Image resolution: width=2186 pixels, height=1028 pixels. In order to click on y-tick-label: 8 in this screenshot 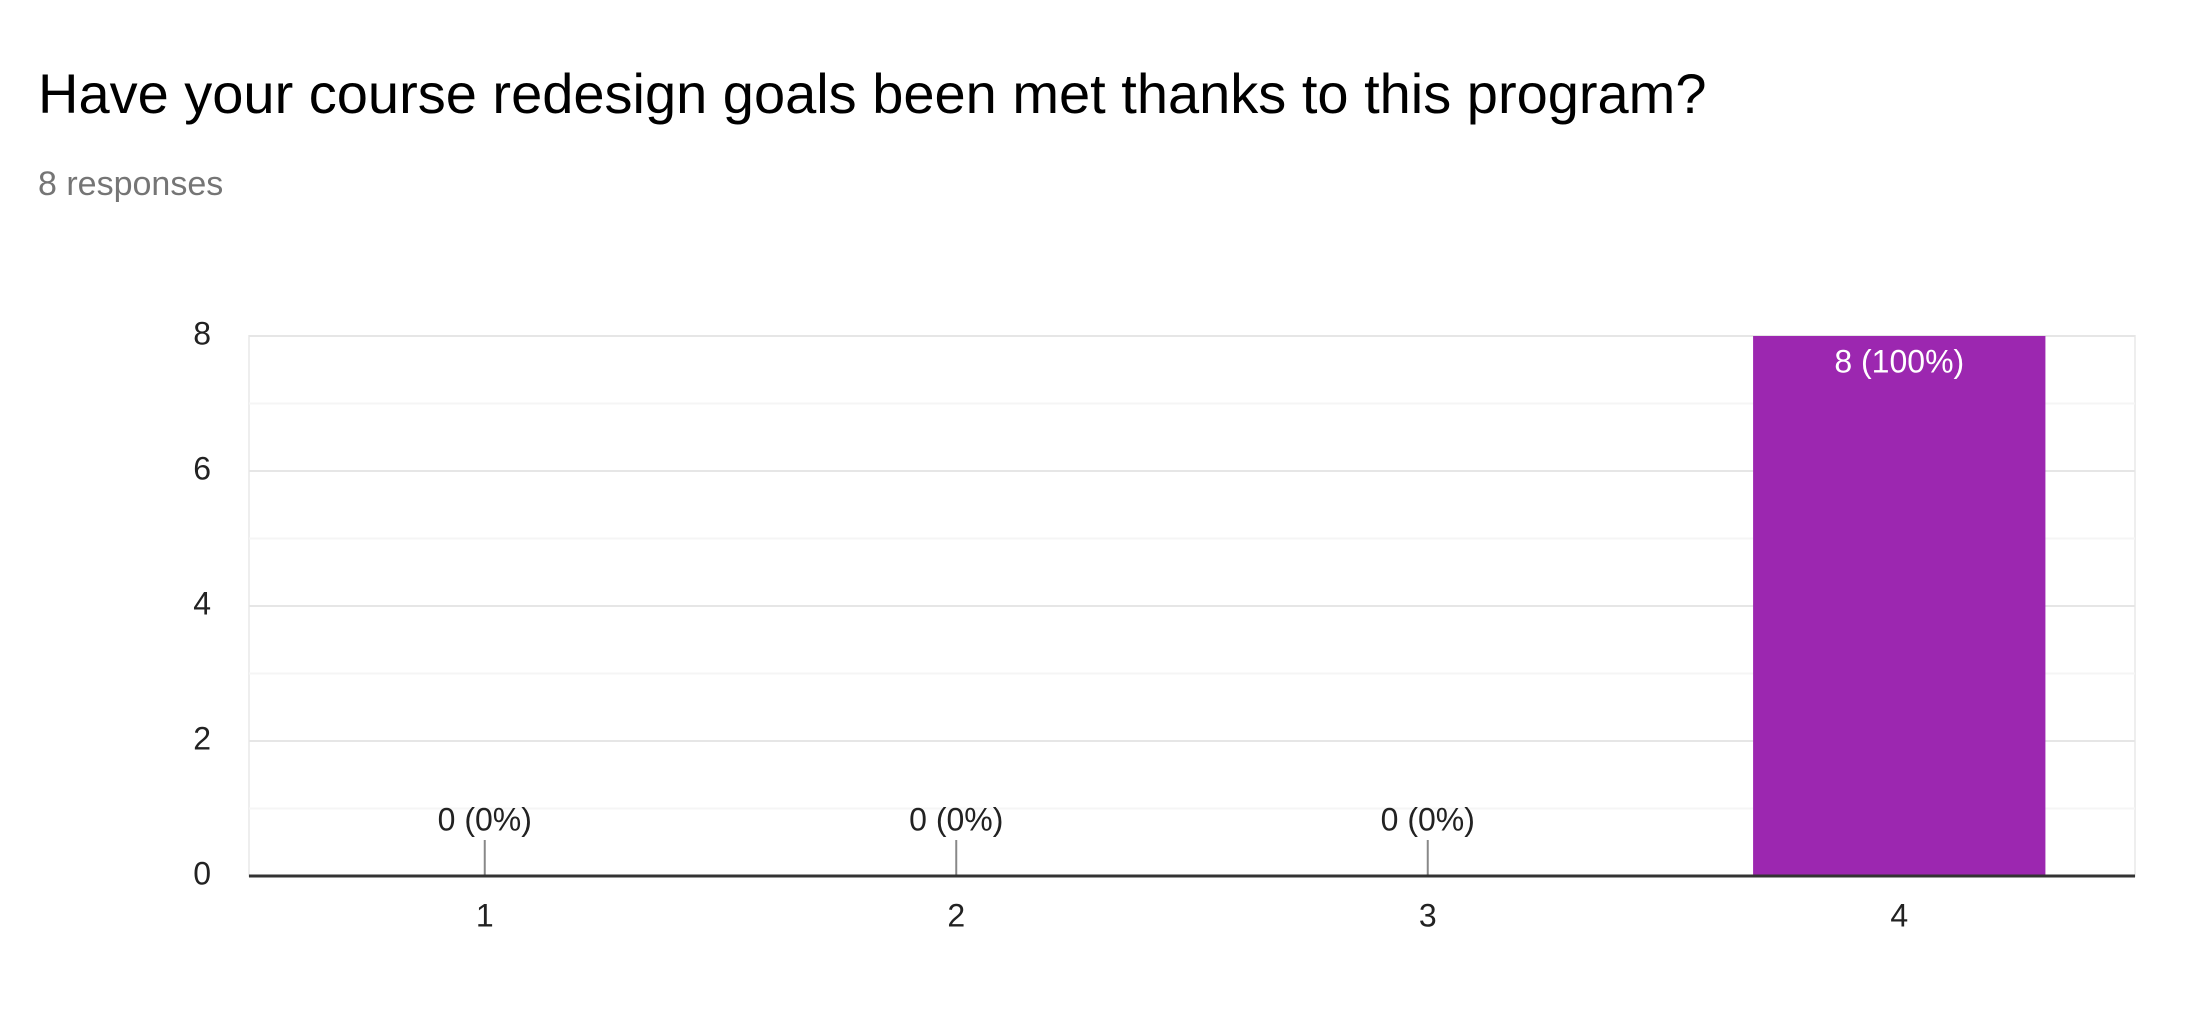, I will do `click(202, 333)`.